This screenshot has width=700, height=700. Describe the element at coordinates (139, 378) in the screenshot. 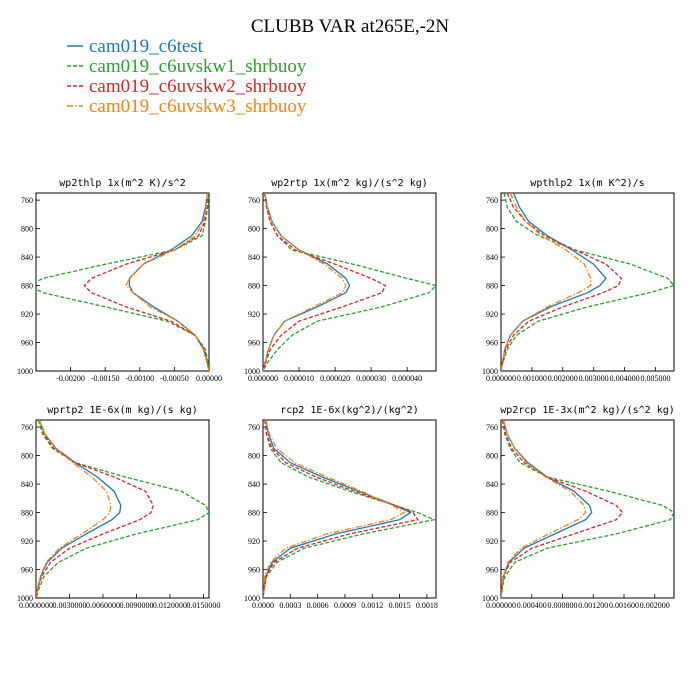

I see `x-tick-label: -0.00100` at that location.